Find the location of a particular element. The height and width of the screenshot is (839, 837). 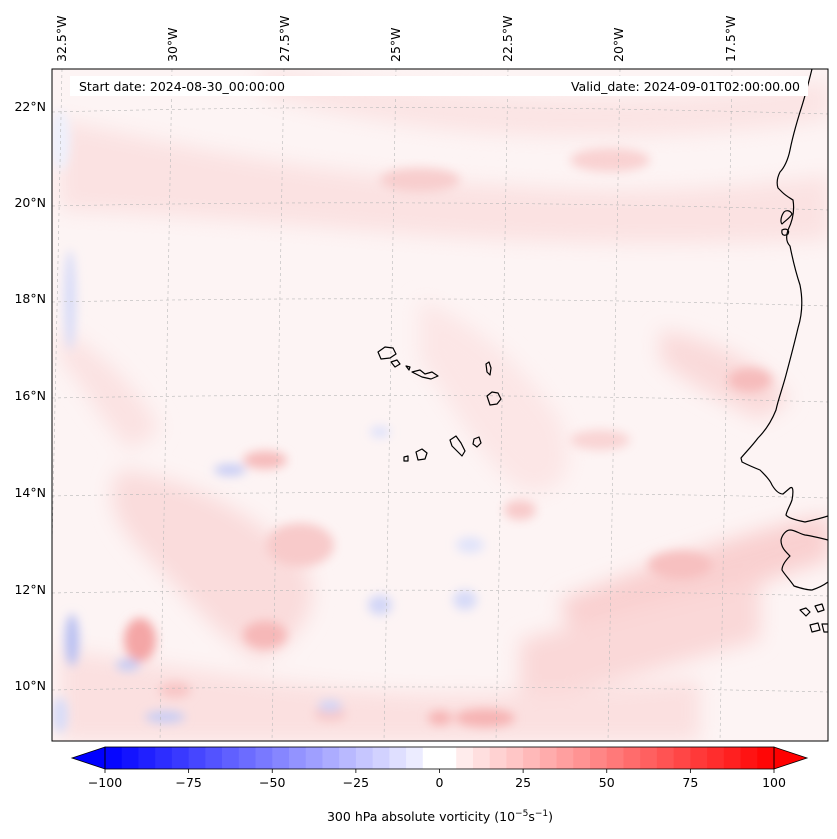

africa-coastline-north is located at coordinates (784, 296).